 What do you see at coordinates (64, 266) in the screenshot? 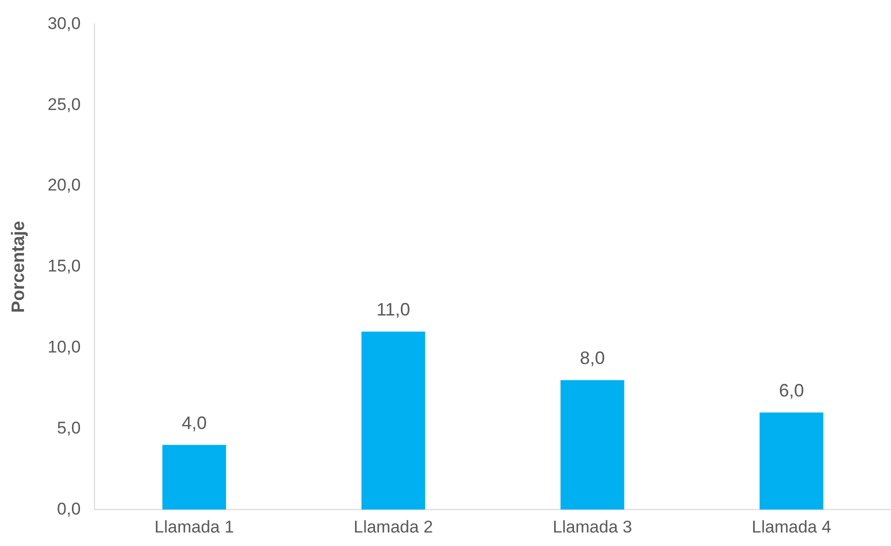
I see `y-tick-label: 15,0` at bounding box center [64, 266].